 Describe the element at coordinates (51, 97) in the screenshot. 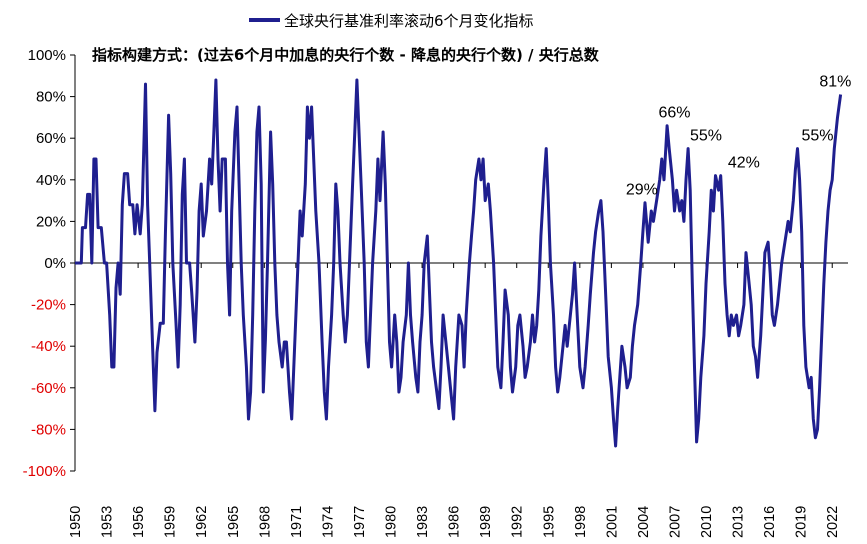

I see `y-tick-label: 80%` at that location.